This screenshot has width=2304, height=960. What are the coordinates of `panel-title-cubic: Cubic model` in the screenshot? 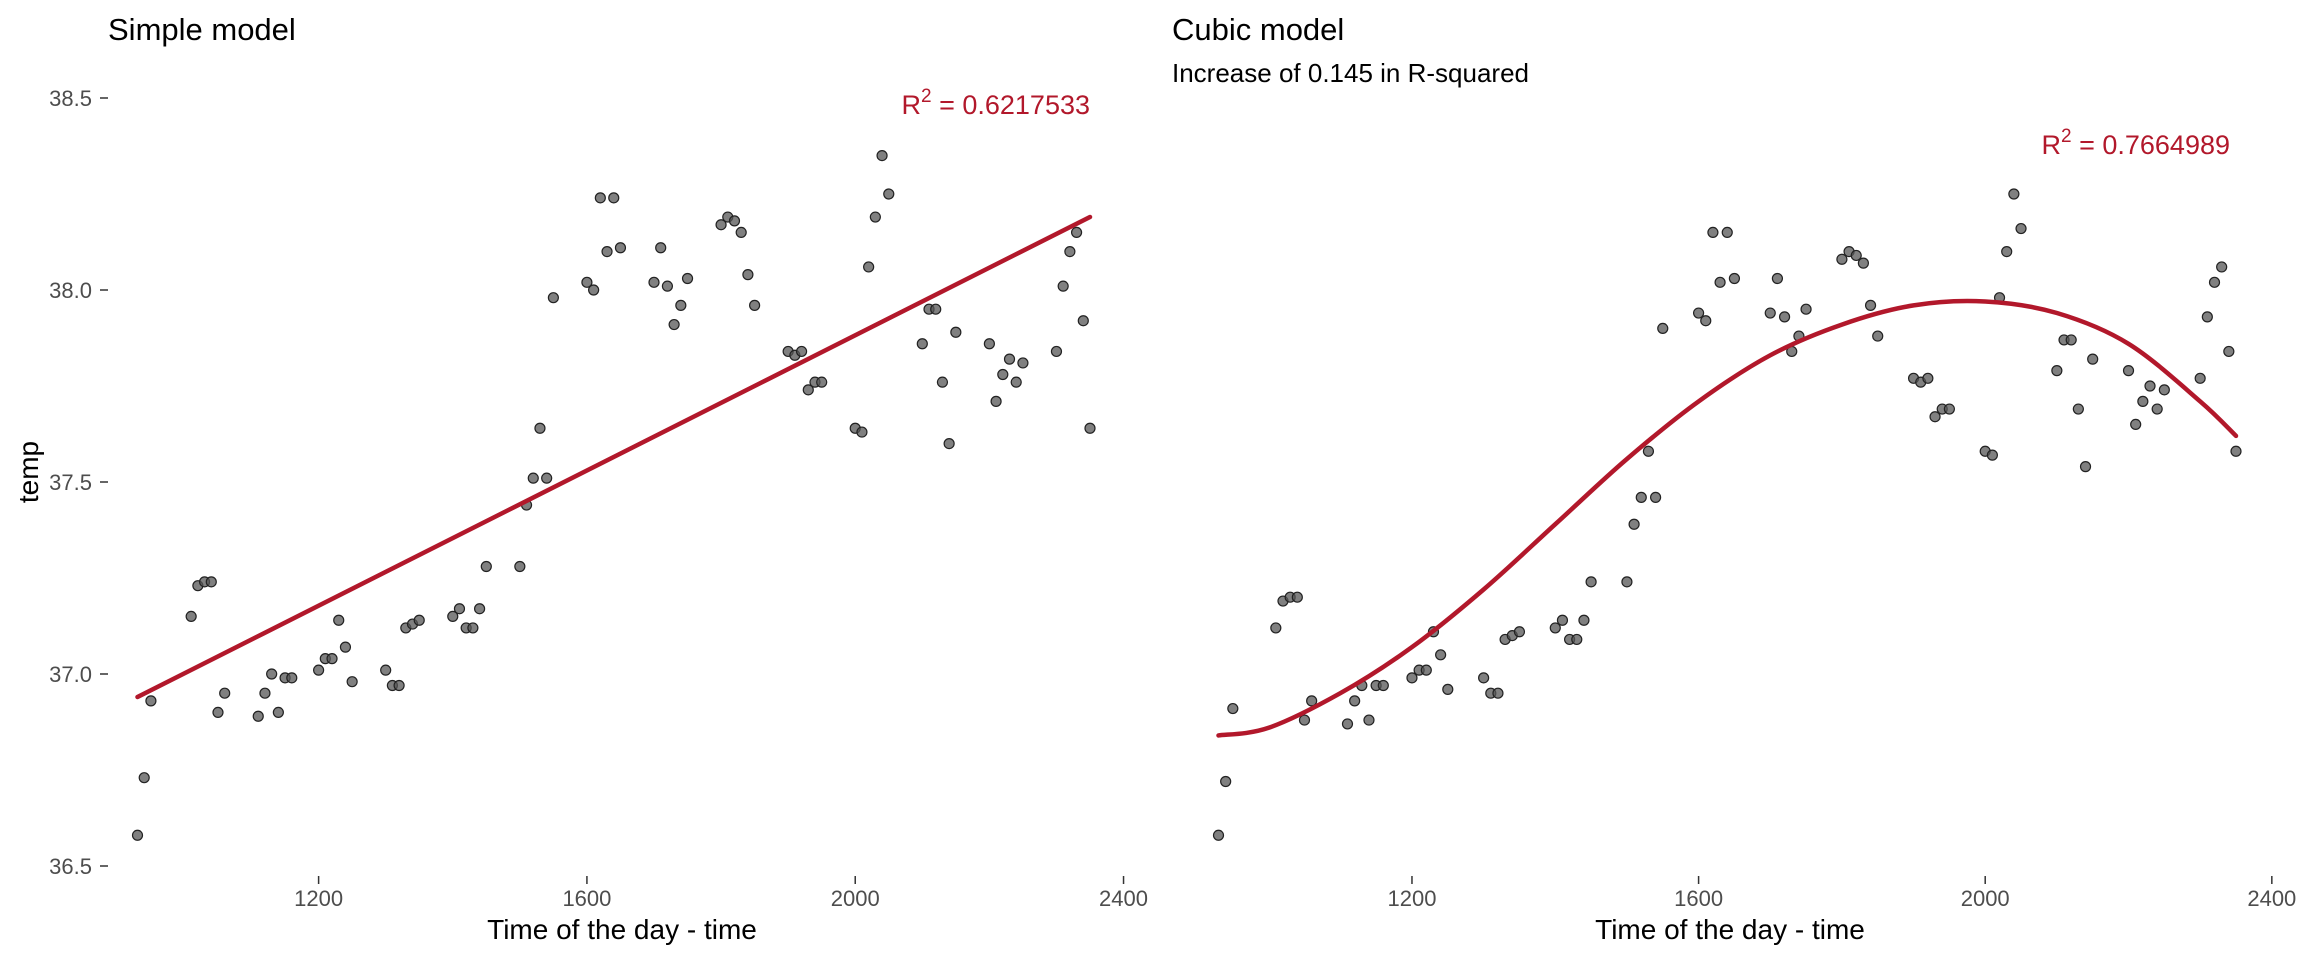 It's located at (1258, 29).